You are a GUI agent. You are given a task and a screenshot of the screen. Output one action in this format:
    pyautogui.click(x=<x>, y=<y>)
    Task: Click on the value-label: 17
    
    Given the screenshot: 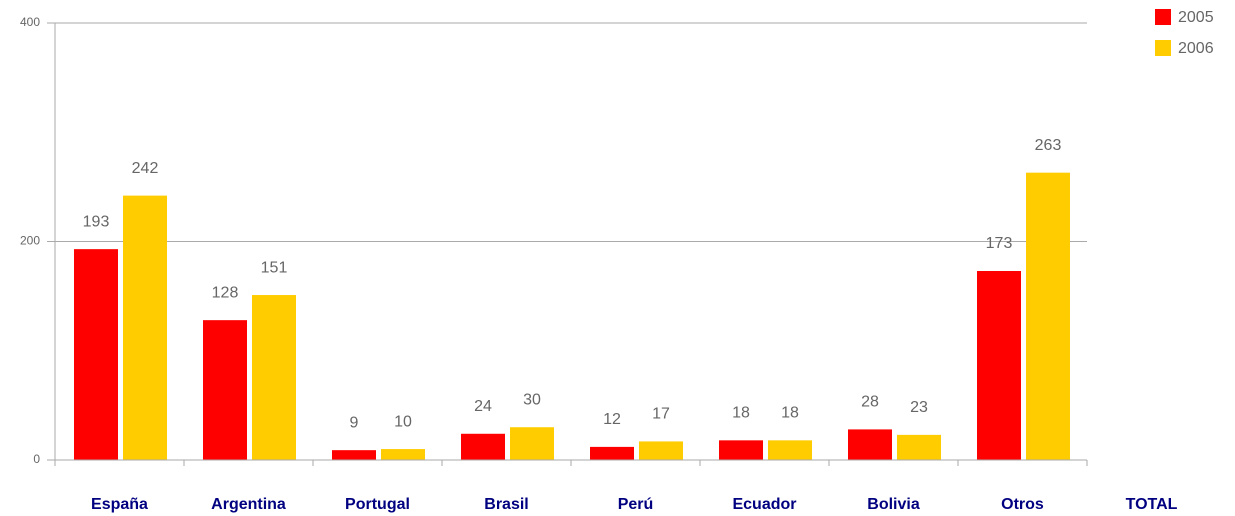 What is the action you would take?
    pyautogui.click(x=661, y=414)
    